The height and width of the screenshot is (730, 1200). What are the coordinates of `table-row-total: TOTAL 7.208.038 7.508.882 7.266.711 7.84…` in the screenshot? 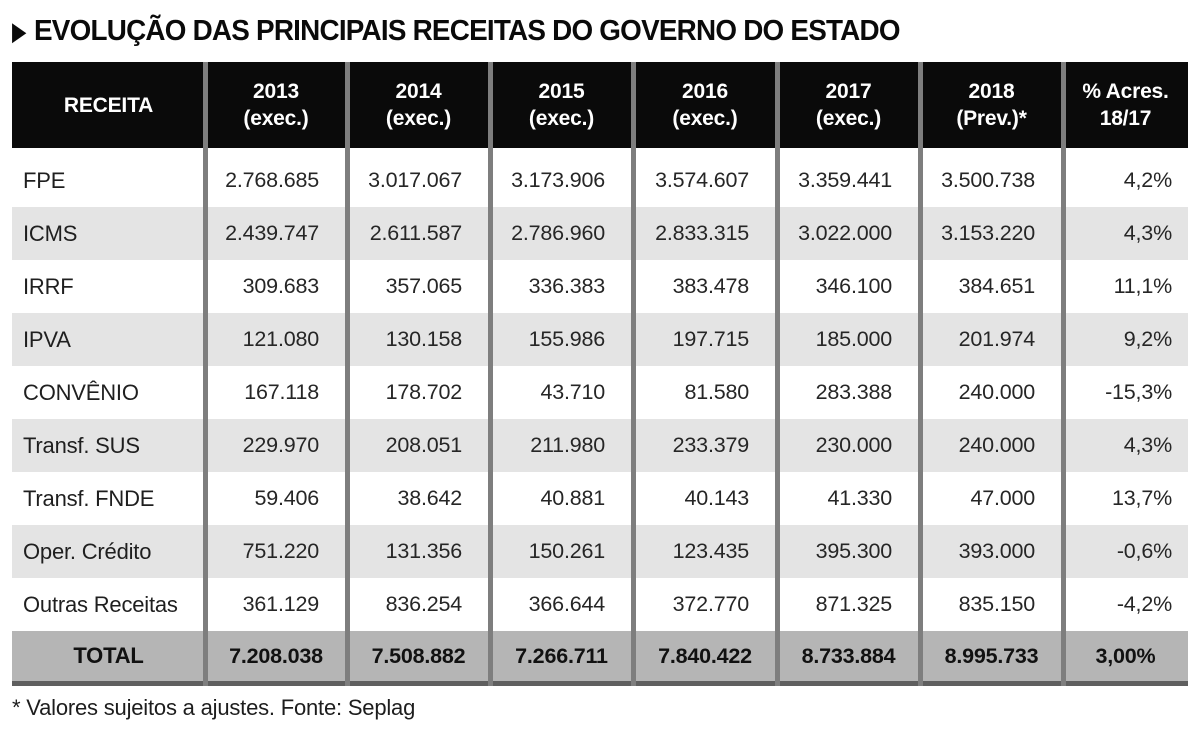 It's located at (600, 656).